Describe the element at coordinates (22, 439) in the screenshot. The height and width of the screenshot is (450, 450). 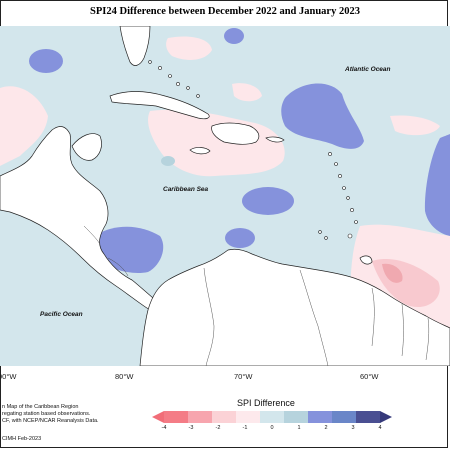
I see `footnote-credit: CIMH Feb-2023` at that location.